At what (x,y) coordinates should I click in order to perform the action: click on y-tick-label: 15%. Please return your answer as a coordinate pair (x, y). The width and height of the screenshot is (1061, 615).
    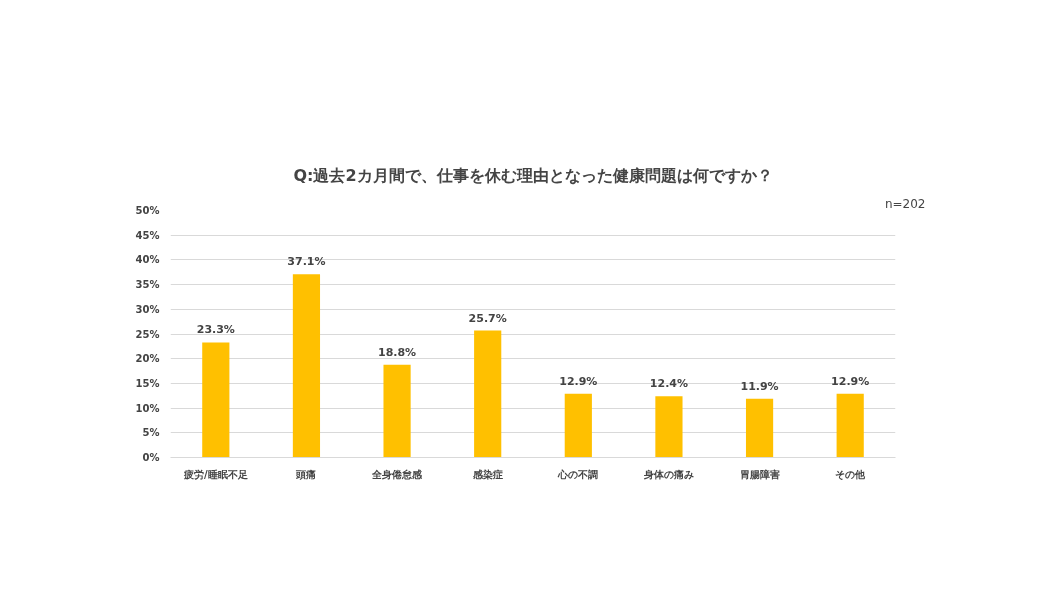
    Looking at the image, I should click on (147, 383).